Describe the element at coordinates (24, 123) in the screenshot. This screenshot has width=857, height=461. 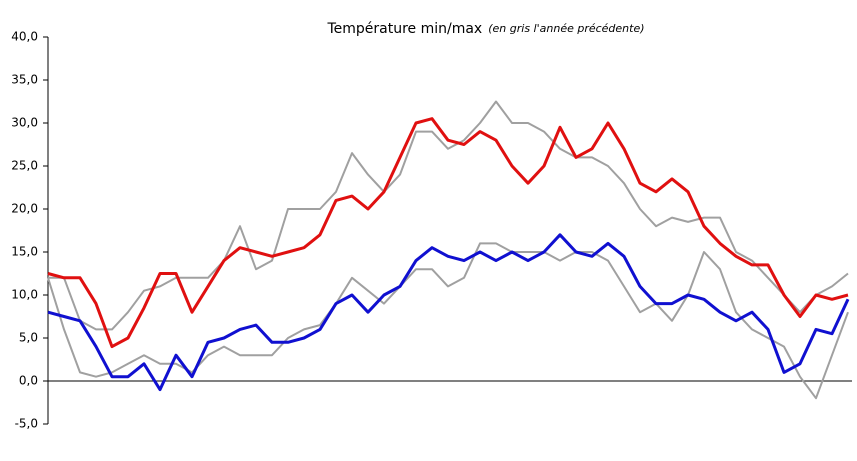
I see `y-tick-label: 30,0` at that location.